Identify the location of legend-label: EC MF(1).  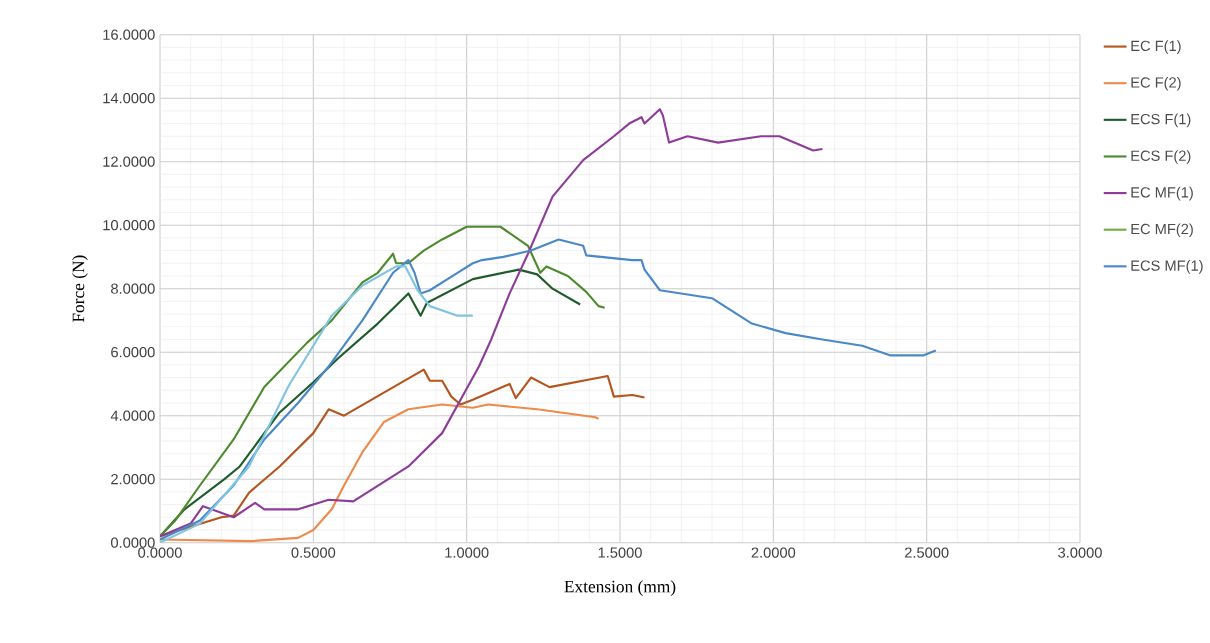
(1162, 193).